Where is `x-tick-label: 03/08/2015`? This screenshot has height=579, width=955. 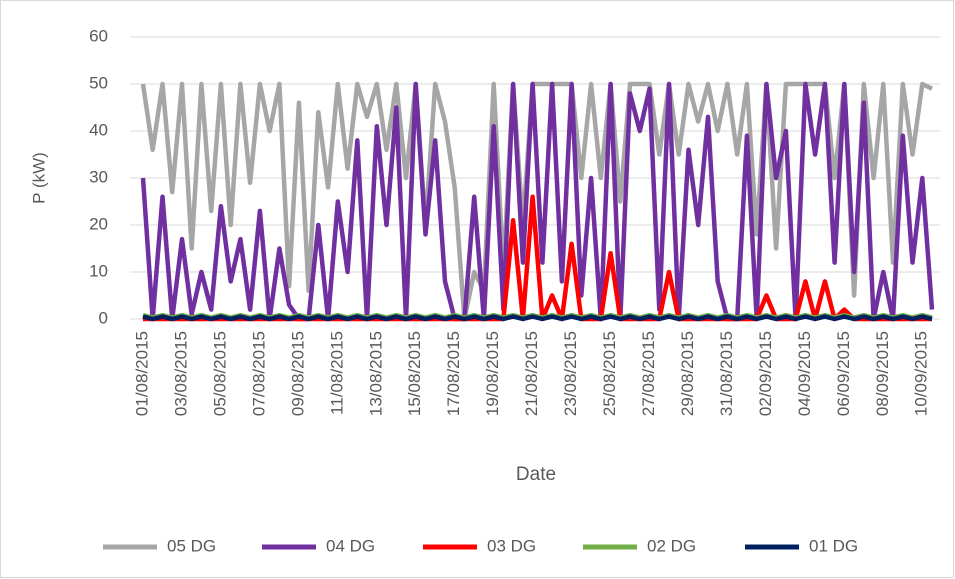 x-tick-label: 03/08/2015 is located at coordinates (180, 373).